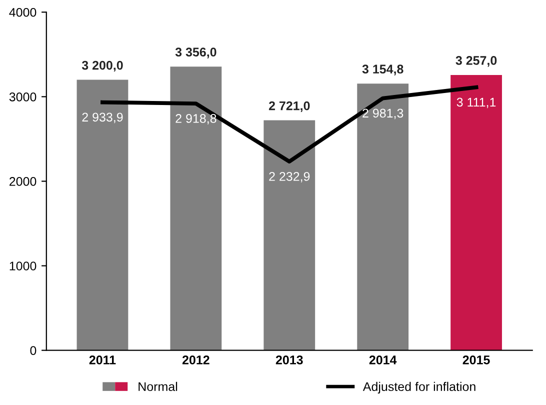 This screenshot has width=546, height=405. What do you see at coordinates (289, 360) in the screenshot?
I see `x-tick-label: 2013` at bounding box center [289, 360].